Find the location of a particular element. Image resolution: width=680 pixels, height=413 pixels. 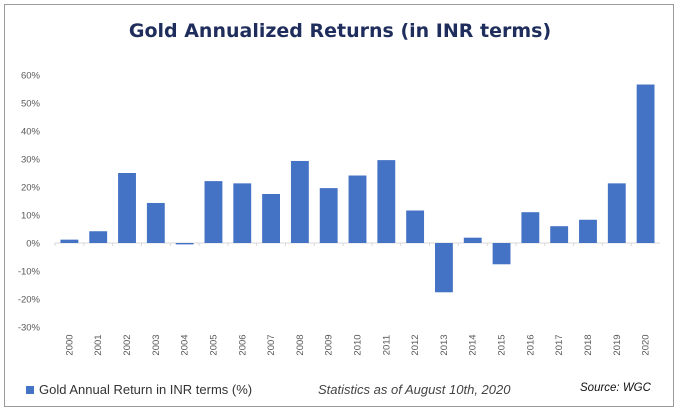

source-label: Source: WGC is located at coordinates (615, 388).